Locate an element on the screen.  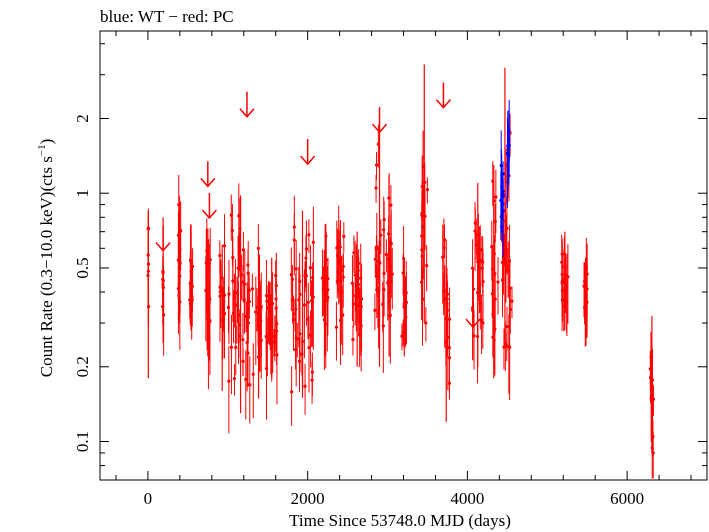
y-tick-label: 2 is located at coordinates (82, 118).